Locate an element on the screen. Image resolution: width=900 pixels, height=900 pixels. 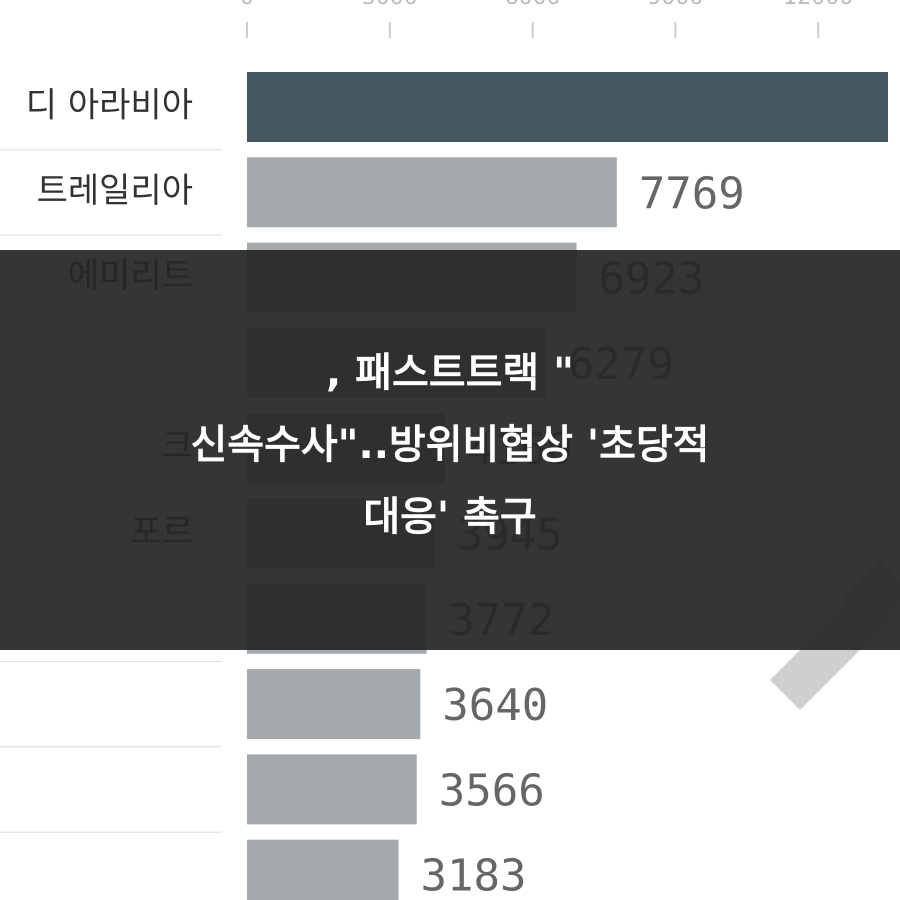
category-label: 트레일리아 is located at coordinates (115, 191).